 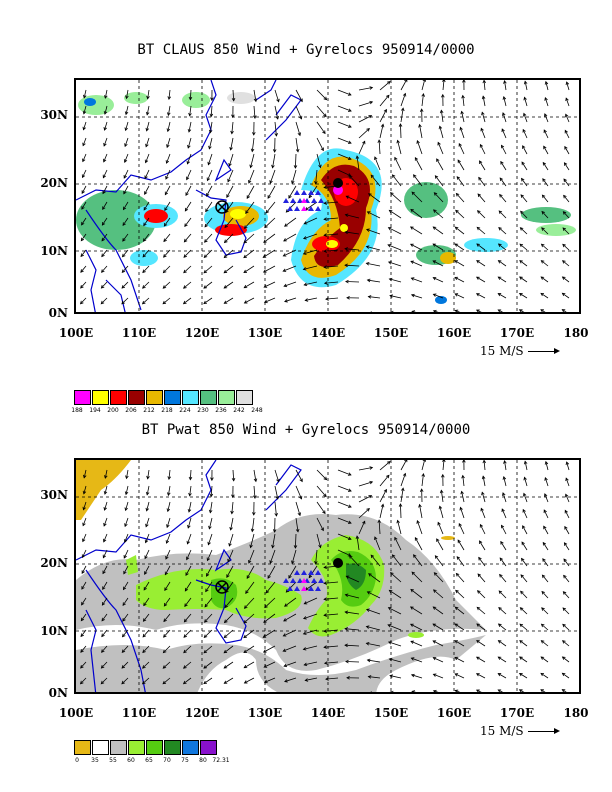 I want to click on bottom-ylabel-10n: 10N, so click(x=54, y=631).